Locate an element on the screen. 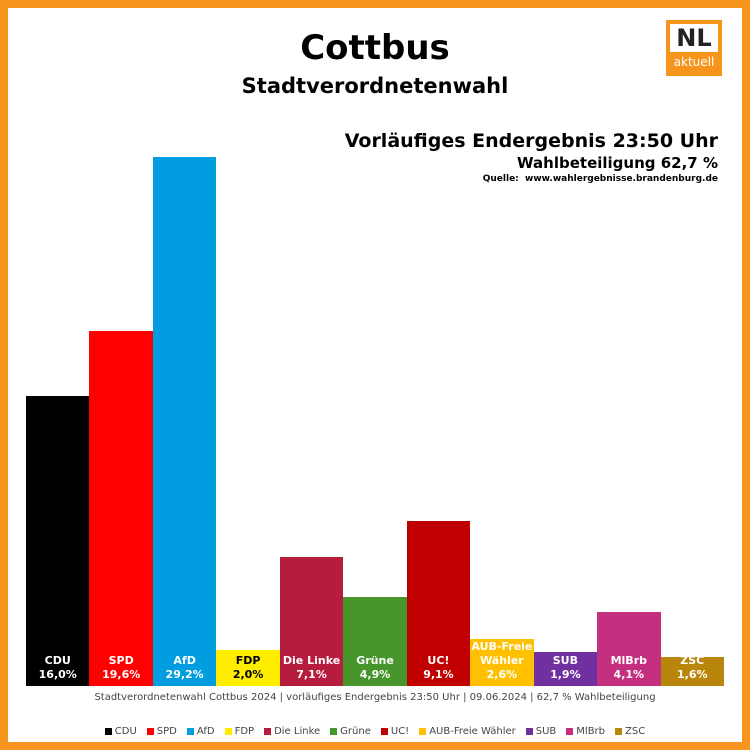 This screenshot has height=750, width=750. legend-item: AfD is located at coordinates (200, 731).